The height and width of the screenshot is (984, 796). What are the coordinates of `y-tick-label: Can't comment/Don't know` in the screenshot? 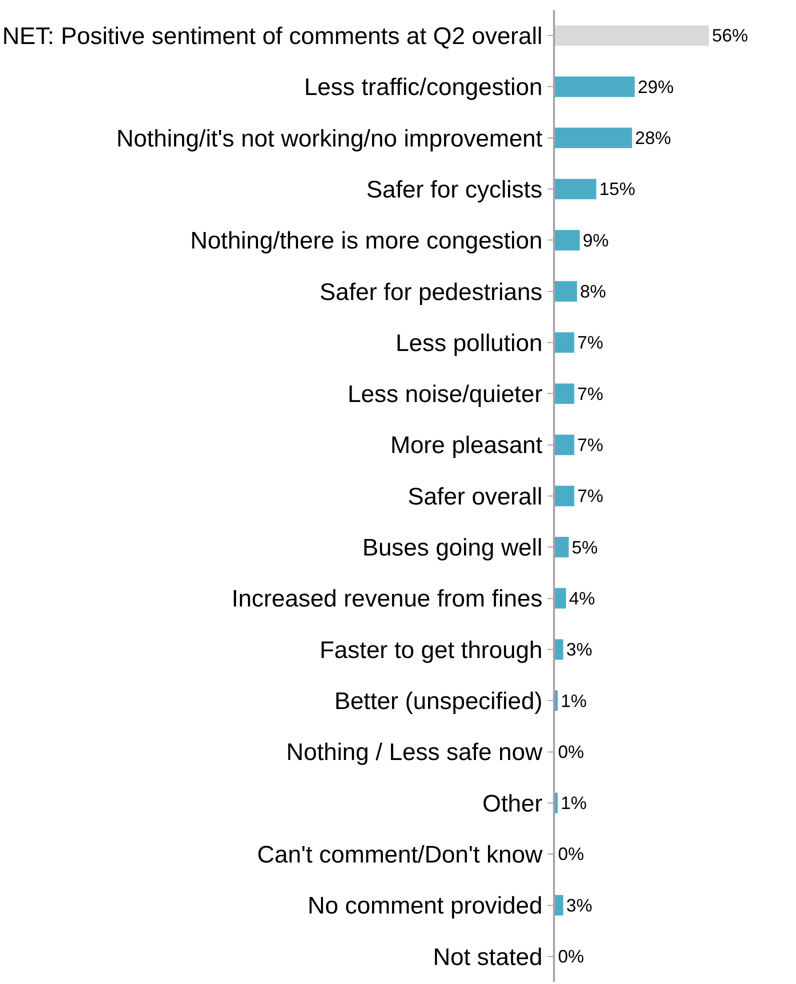 It's located at (400, 855).